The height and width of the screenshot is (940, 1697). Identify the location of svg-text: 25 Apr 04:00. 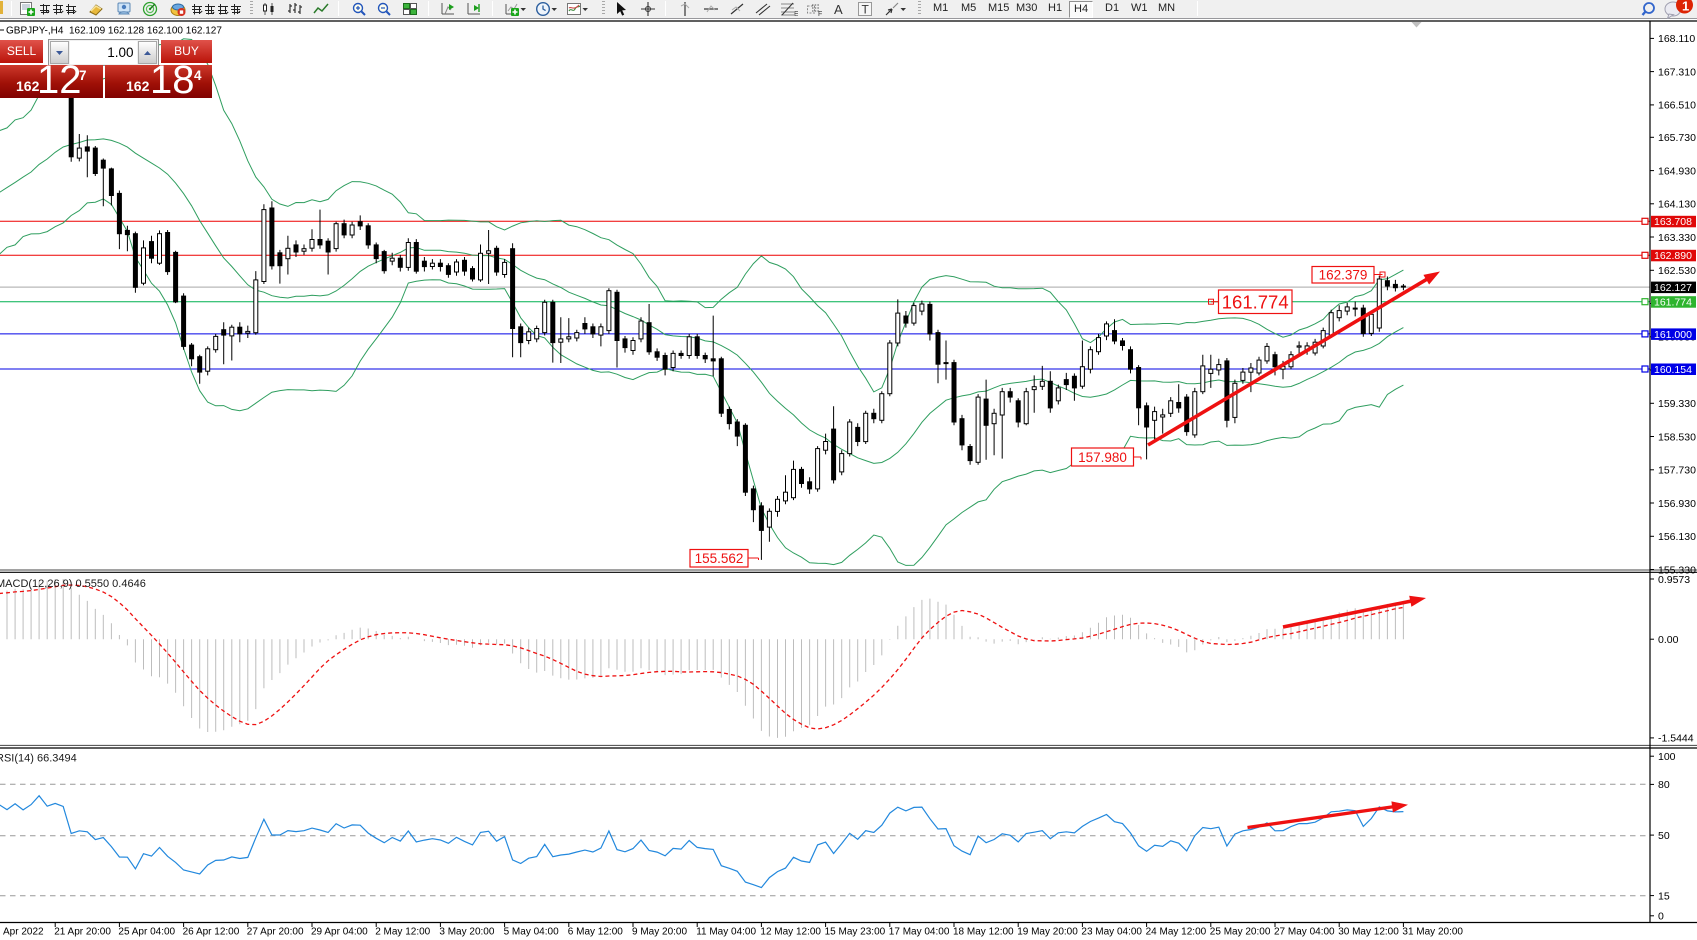
(146, 932).